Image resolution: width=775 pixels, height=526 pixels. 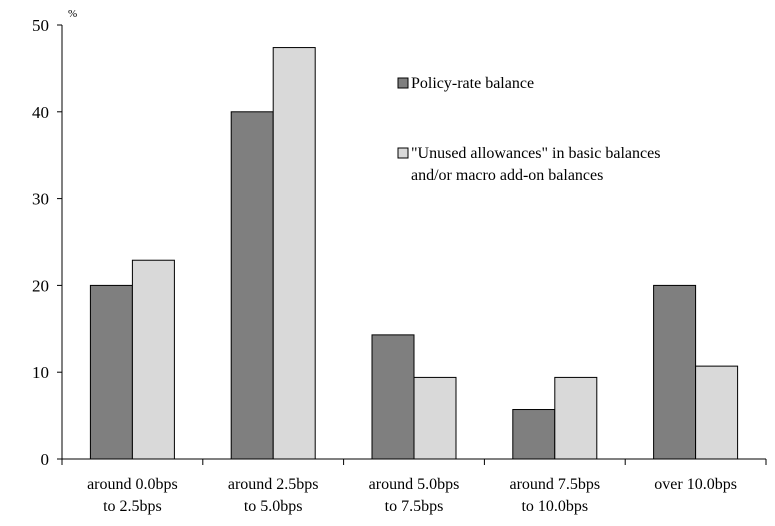 What do you see at coordinates (40, 112) in the screenshot?
I see `y-tick-label: 40` at bounding box center [40, 112].